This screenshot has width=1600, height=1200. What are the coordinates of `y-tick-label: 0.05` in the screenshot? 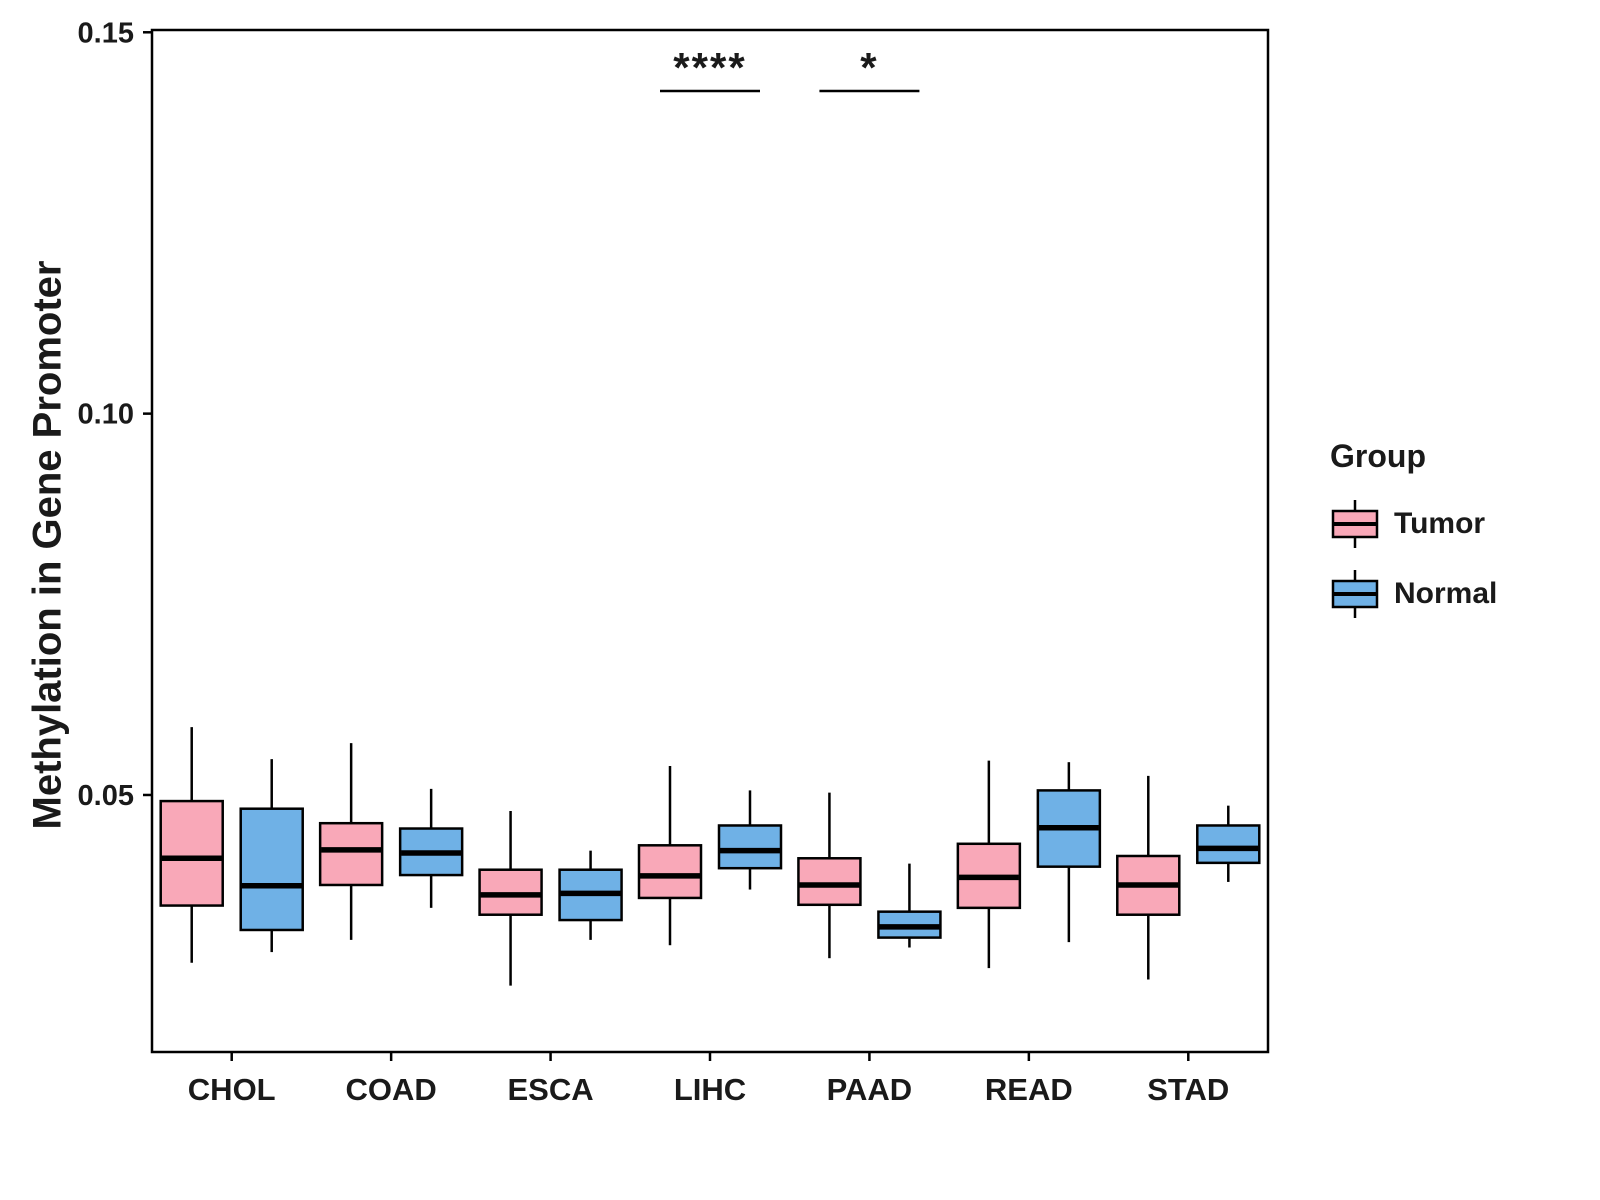 It's located at (106, 796).